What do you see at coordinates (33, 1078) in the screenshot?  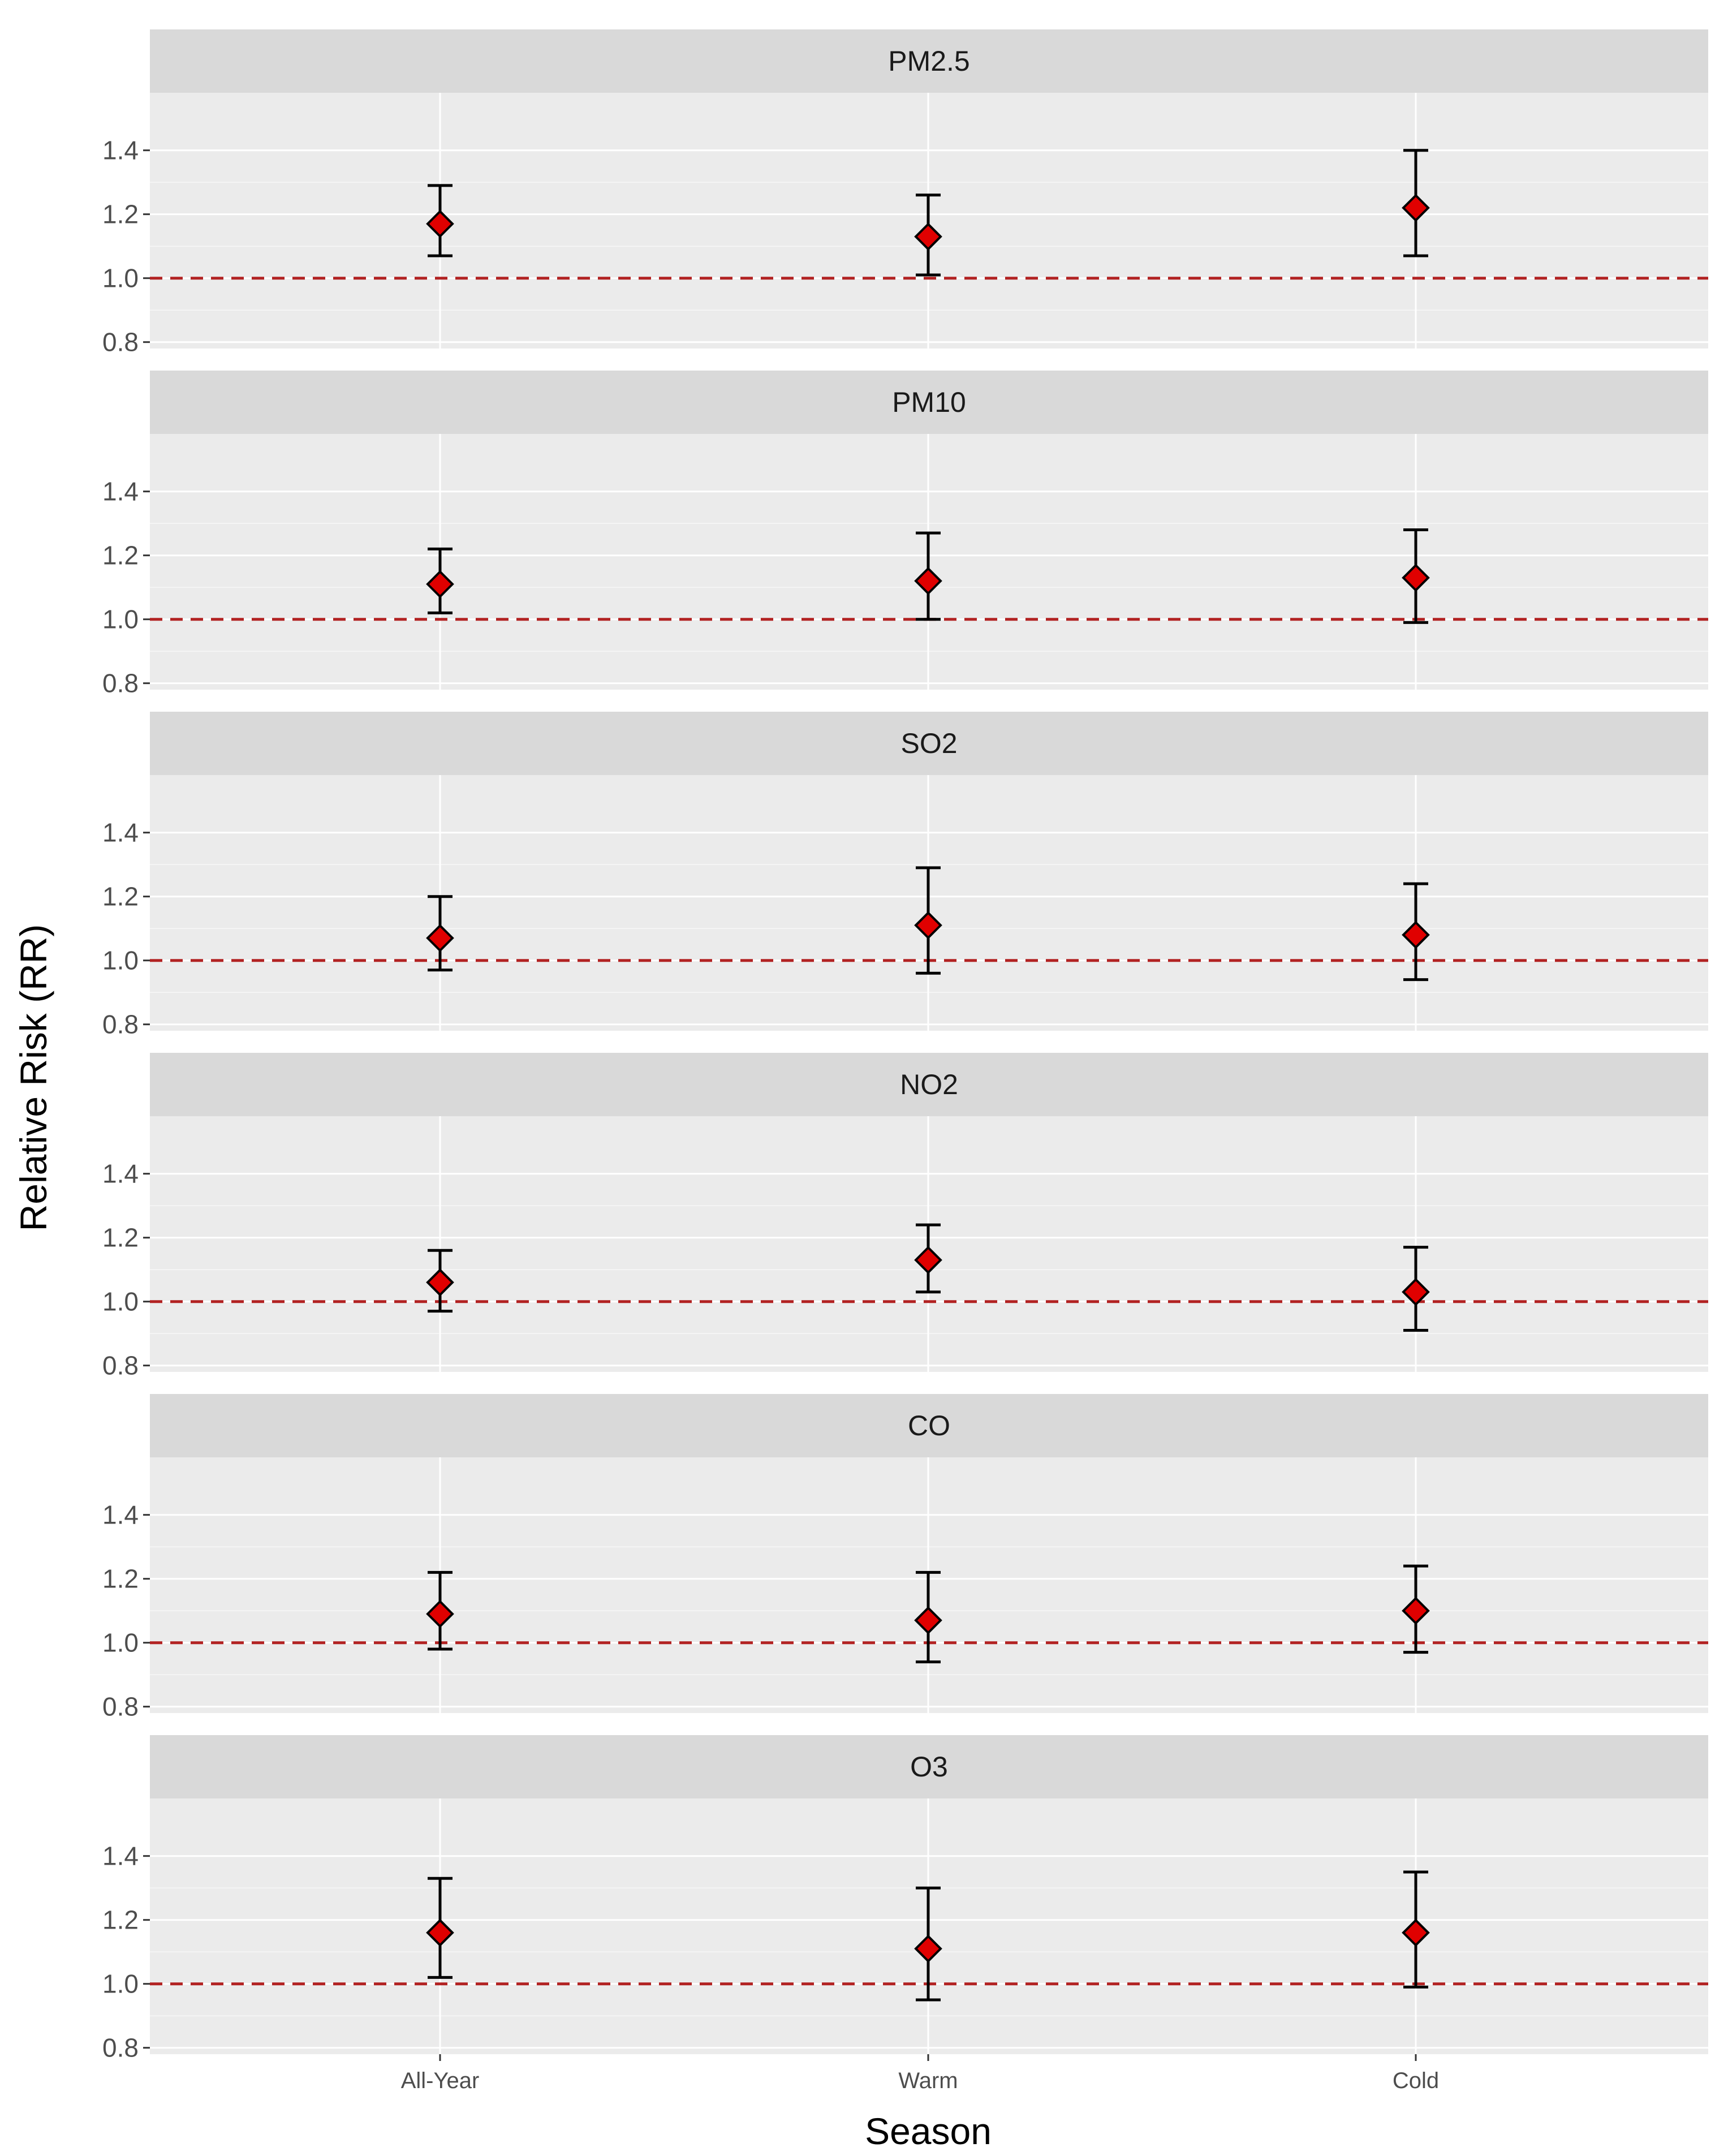 I see `y-axis-title: Relative Risk (RR)` at bounding box center [33, 1078].